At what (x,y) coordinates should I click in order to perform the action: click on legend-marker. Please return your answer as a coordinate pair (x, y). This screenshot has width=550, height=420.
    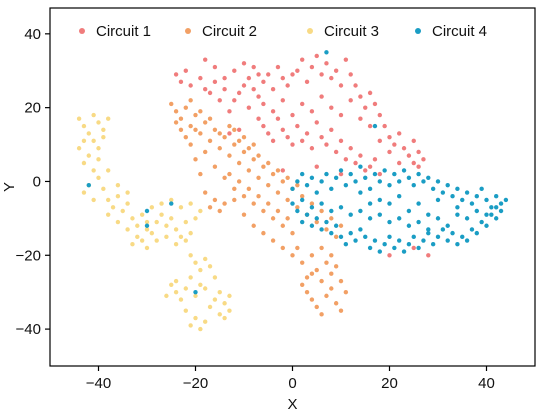
    Looking at the image, I should click on (310, 31).